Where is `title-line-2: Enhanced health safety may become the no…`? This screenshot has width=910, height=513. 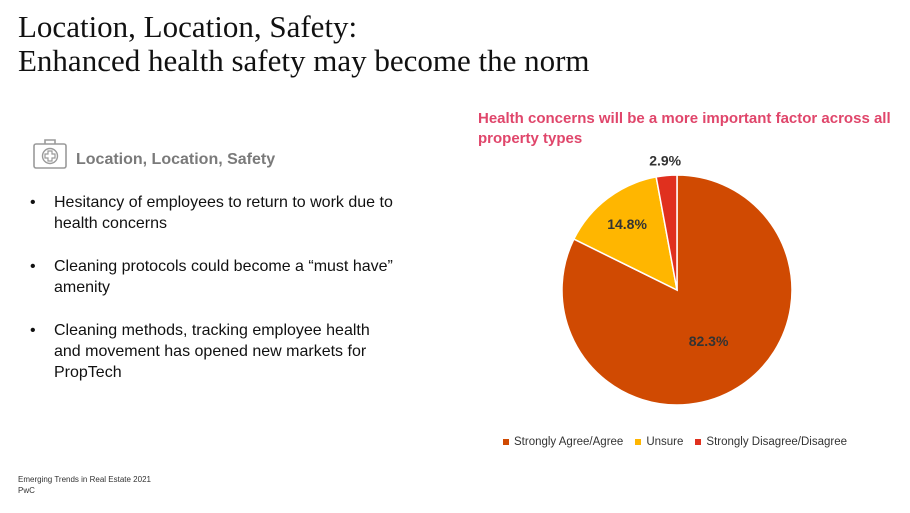
title-line-2: Enhanced health safety may become the no… is located at coordinates (304, 60).